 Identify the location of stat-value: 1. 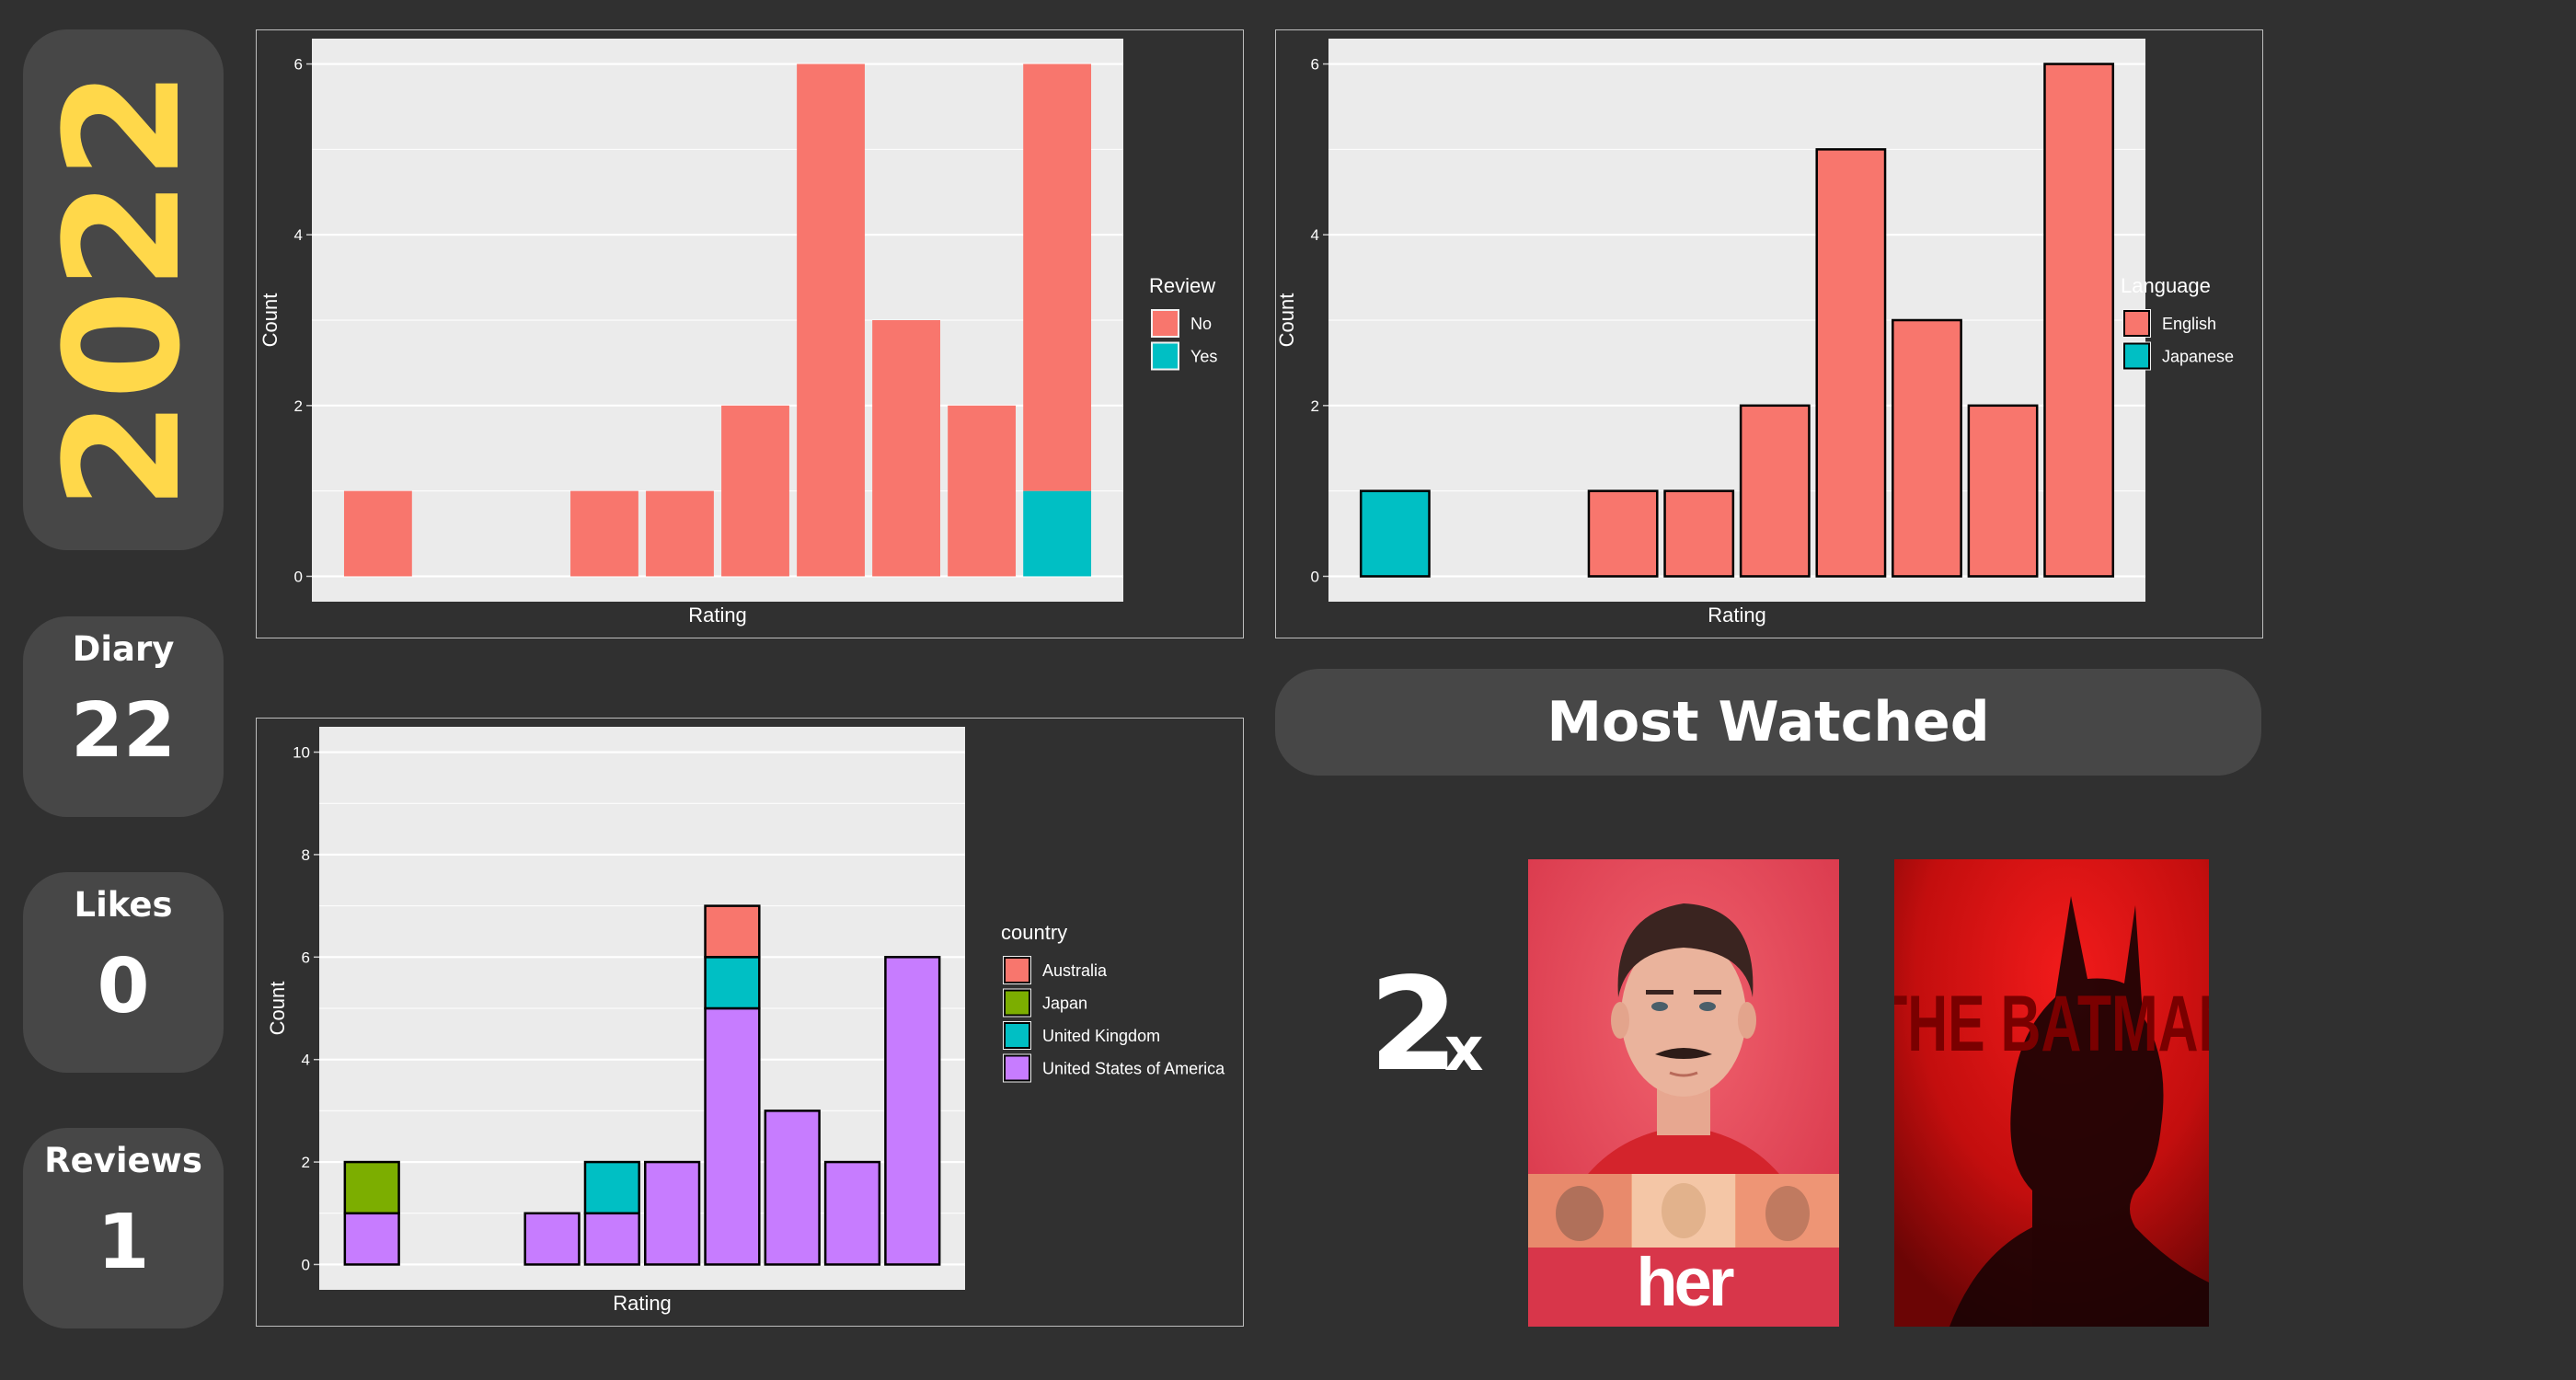
(123, 1242).